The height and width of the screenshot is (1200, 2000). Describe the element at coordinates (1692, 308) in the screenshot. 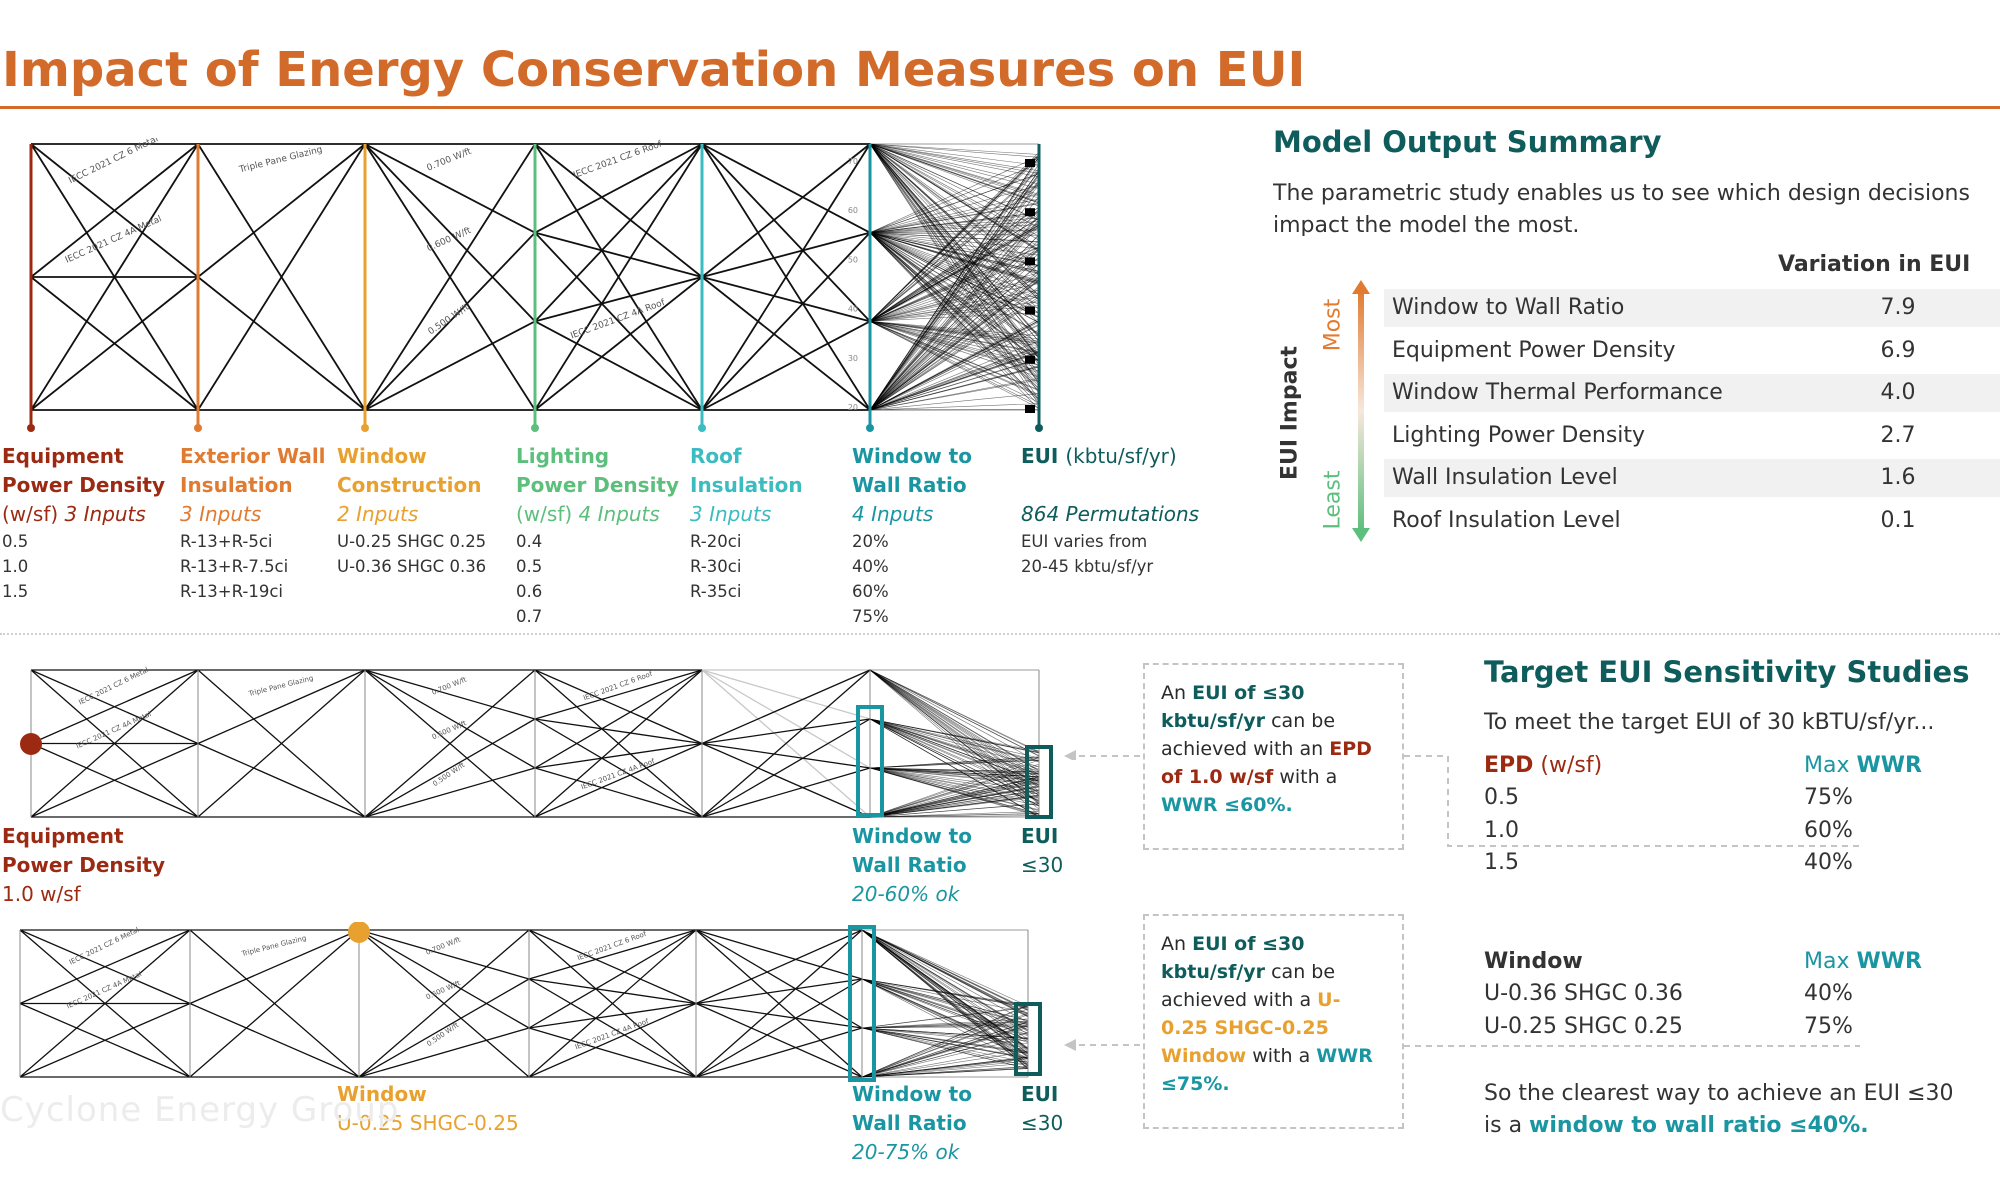

I see `summary-row: Window to Wall Ratio 7.9` at that location.